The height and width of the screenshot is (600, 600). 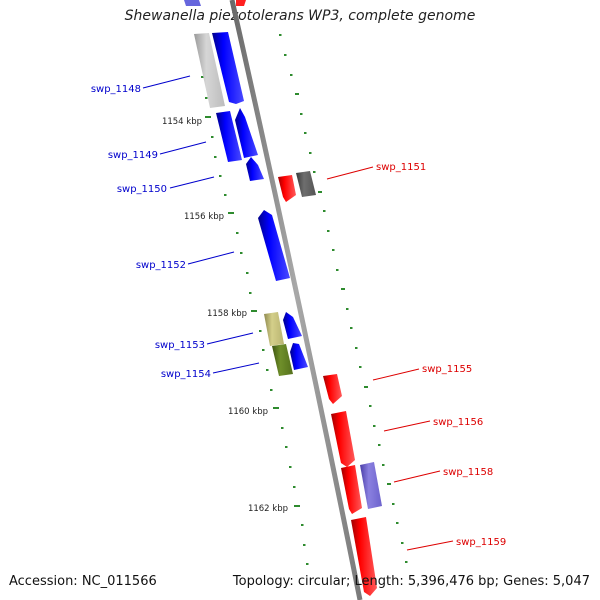 What do you see at coordinates (182, 122) in the screenshot?
I see `scale-label-1154: 1154 kbp` at bounding box center [182, 122].